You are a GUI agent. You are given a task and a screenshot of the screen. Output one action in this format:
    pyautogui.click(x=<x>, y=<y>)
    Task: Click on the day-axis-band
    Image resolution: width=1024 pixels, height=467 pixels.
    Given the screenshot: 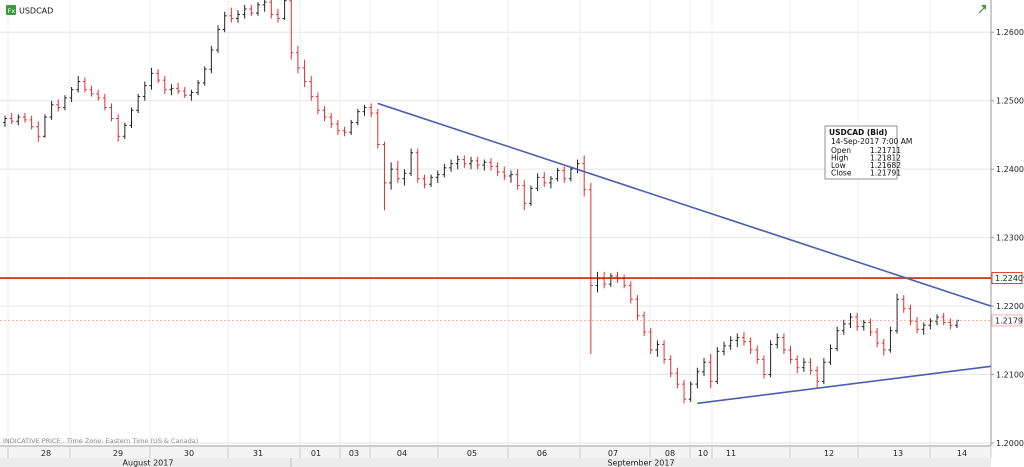 What is the action you would take?
    pyautogui.click(x=495, y=452)
    